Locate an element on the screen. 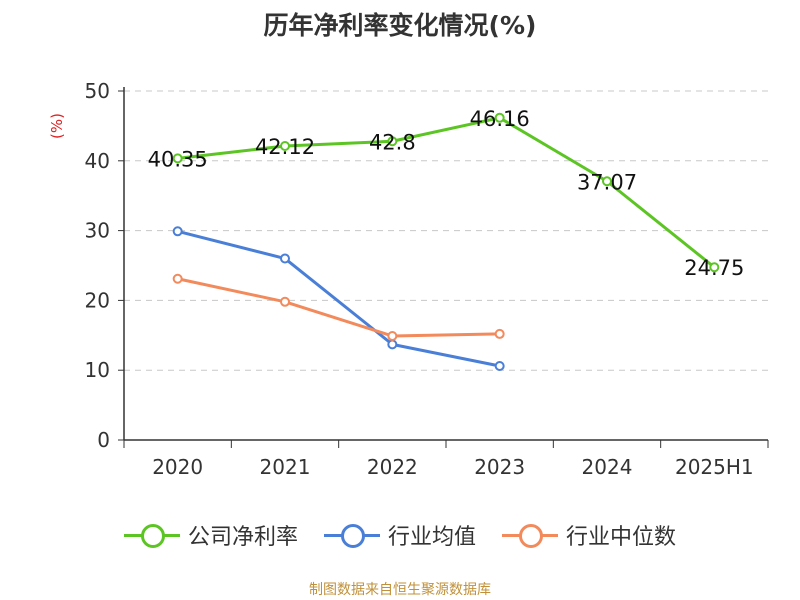  y-tick-label: 20 is located at coordinates (97, 300).